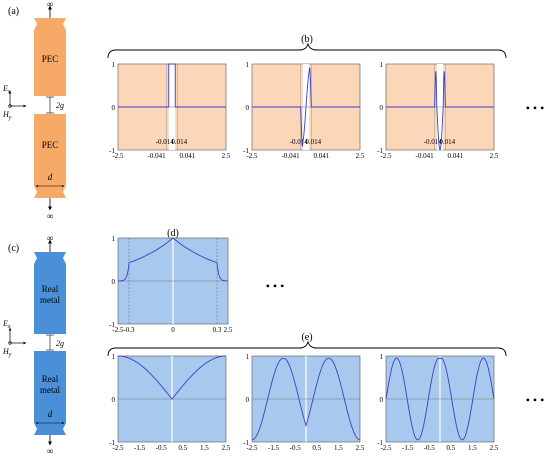 This screenshot has width=550, height=456. Describe the element at coordinates (50, 57) in the screenshot. I see `pec-block-top` at that location.